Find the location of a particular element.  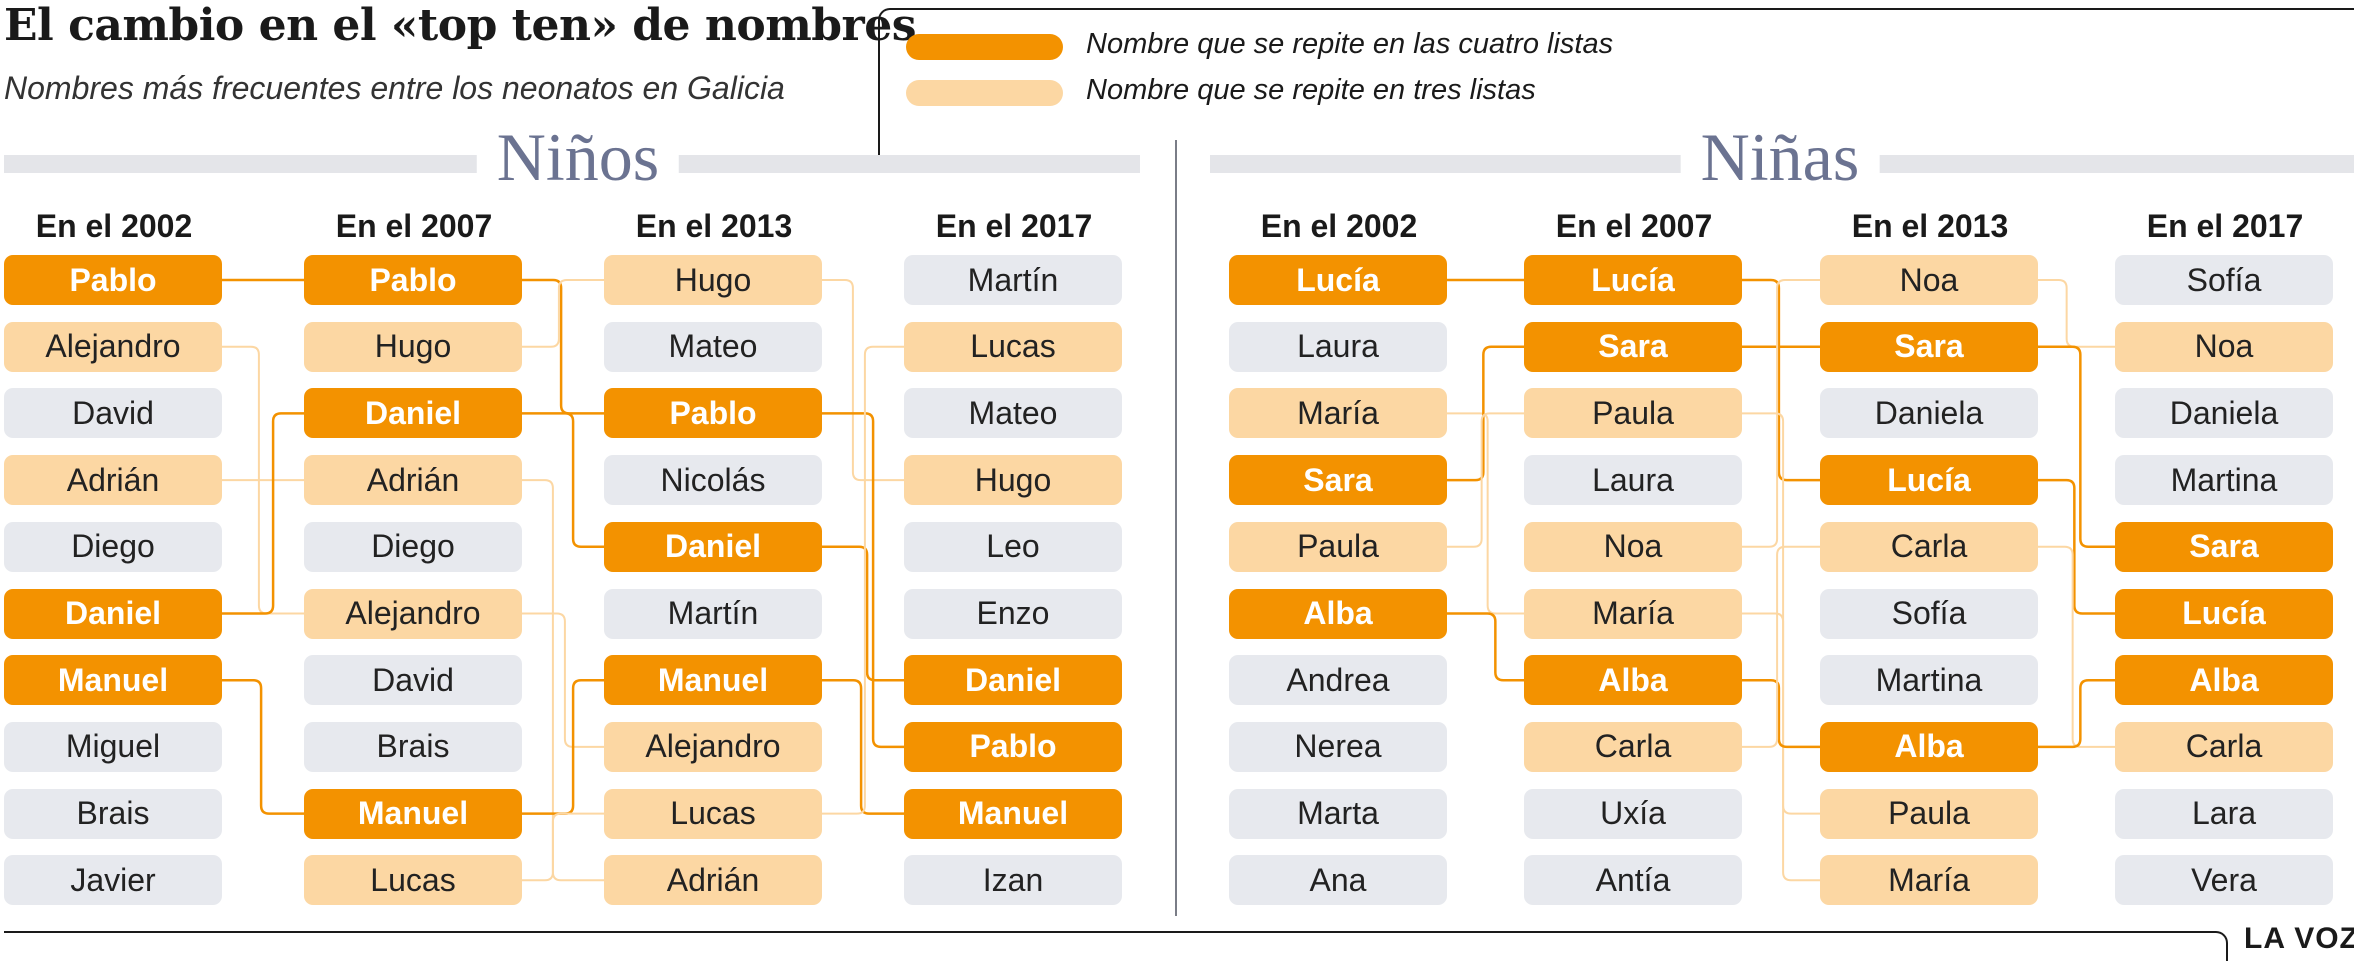

name-pill-enzo: Enzo is located at coordinates (1013, 613).